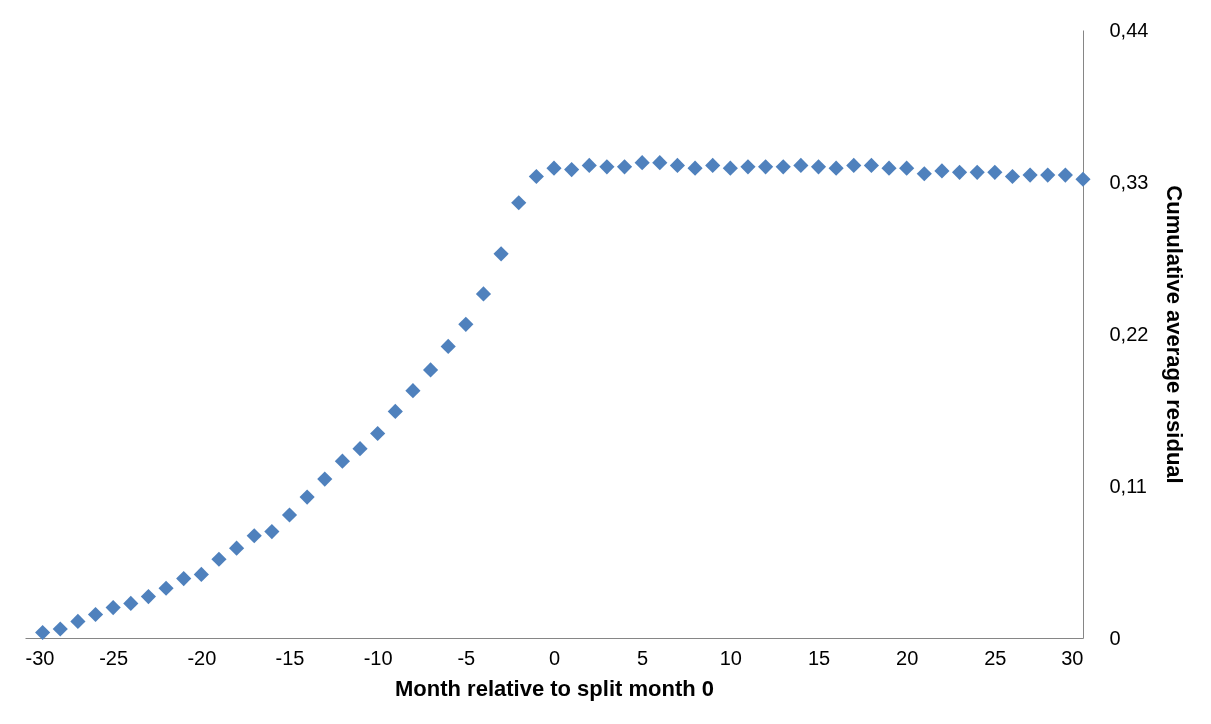  I want to click on x-tick-label: -10, so click(378, 657).